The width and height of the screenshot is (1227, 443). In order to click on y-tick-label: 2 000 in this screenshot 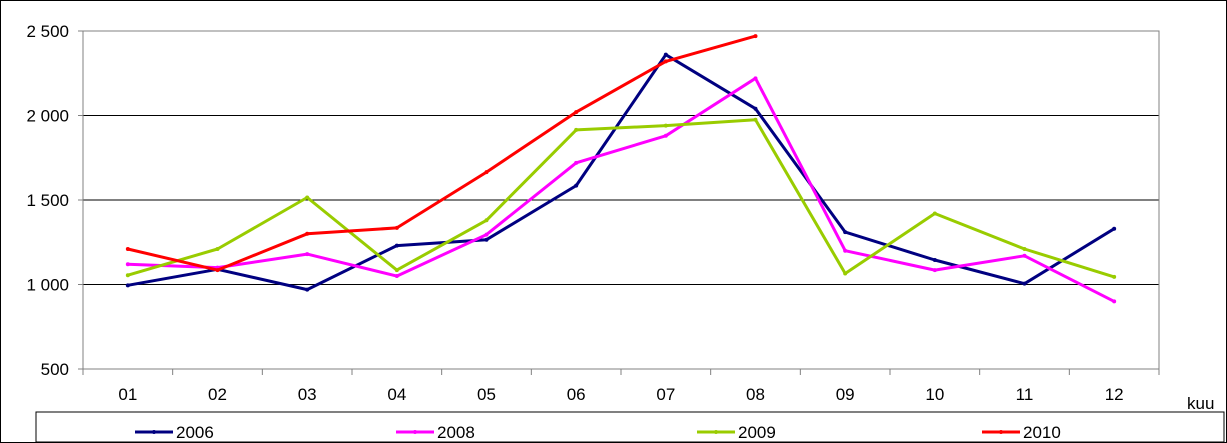, I will do `click(47, 116)`.